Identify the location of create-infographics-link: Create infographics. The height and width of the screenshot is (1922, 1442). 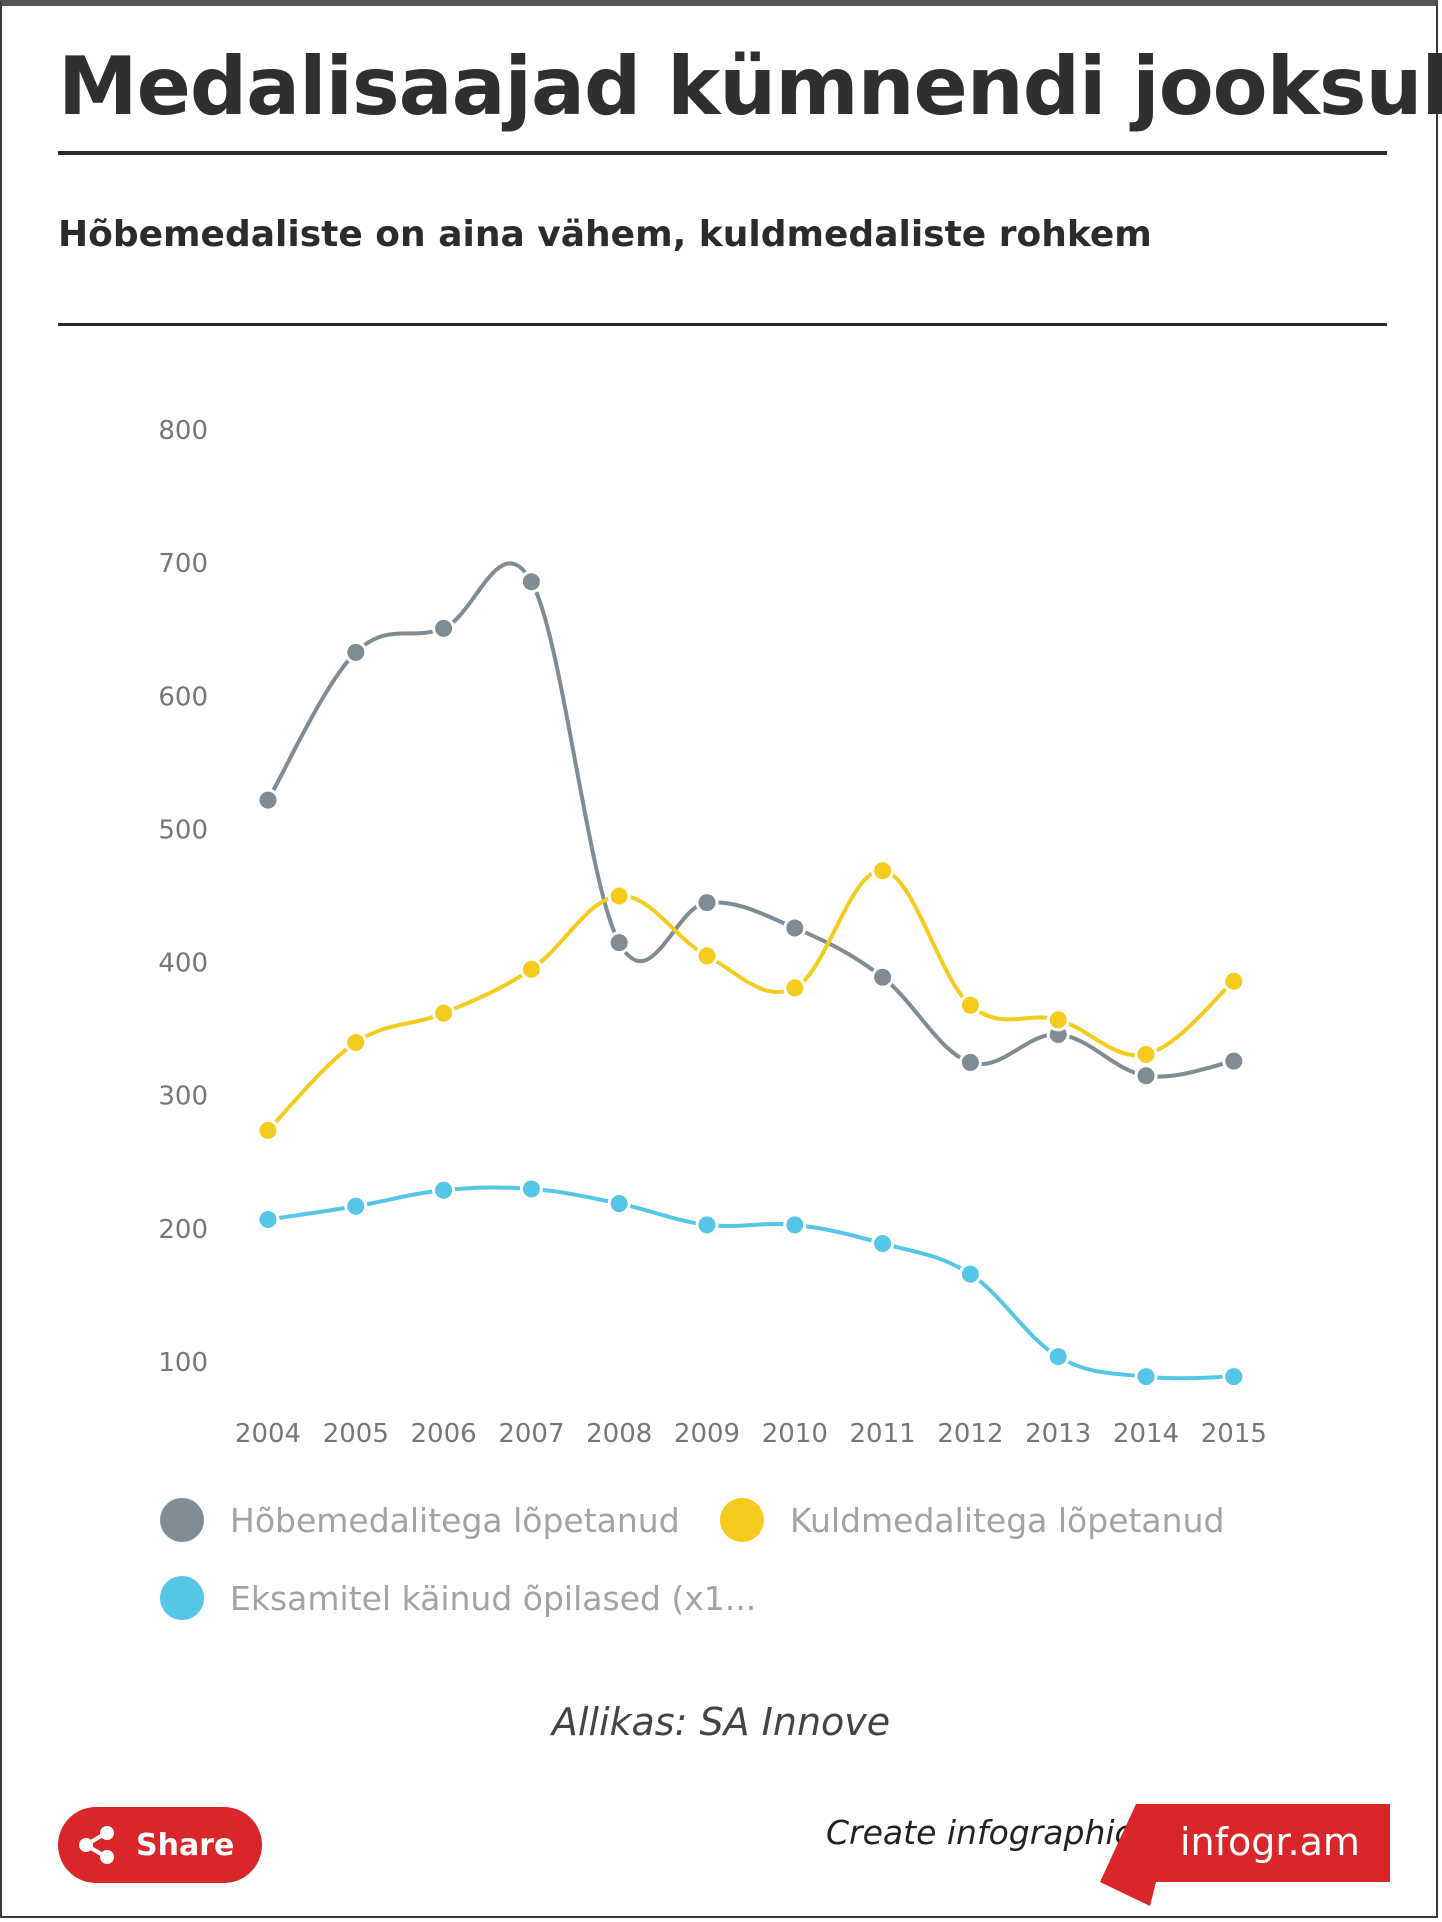
(988, 1832).